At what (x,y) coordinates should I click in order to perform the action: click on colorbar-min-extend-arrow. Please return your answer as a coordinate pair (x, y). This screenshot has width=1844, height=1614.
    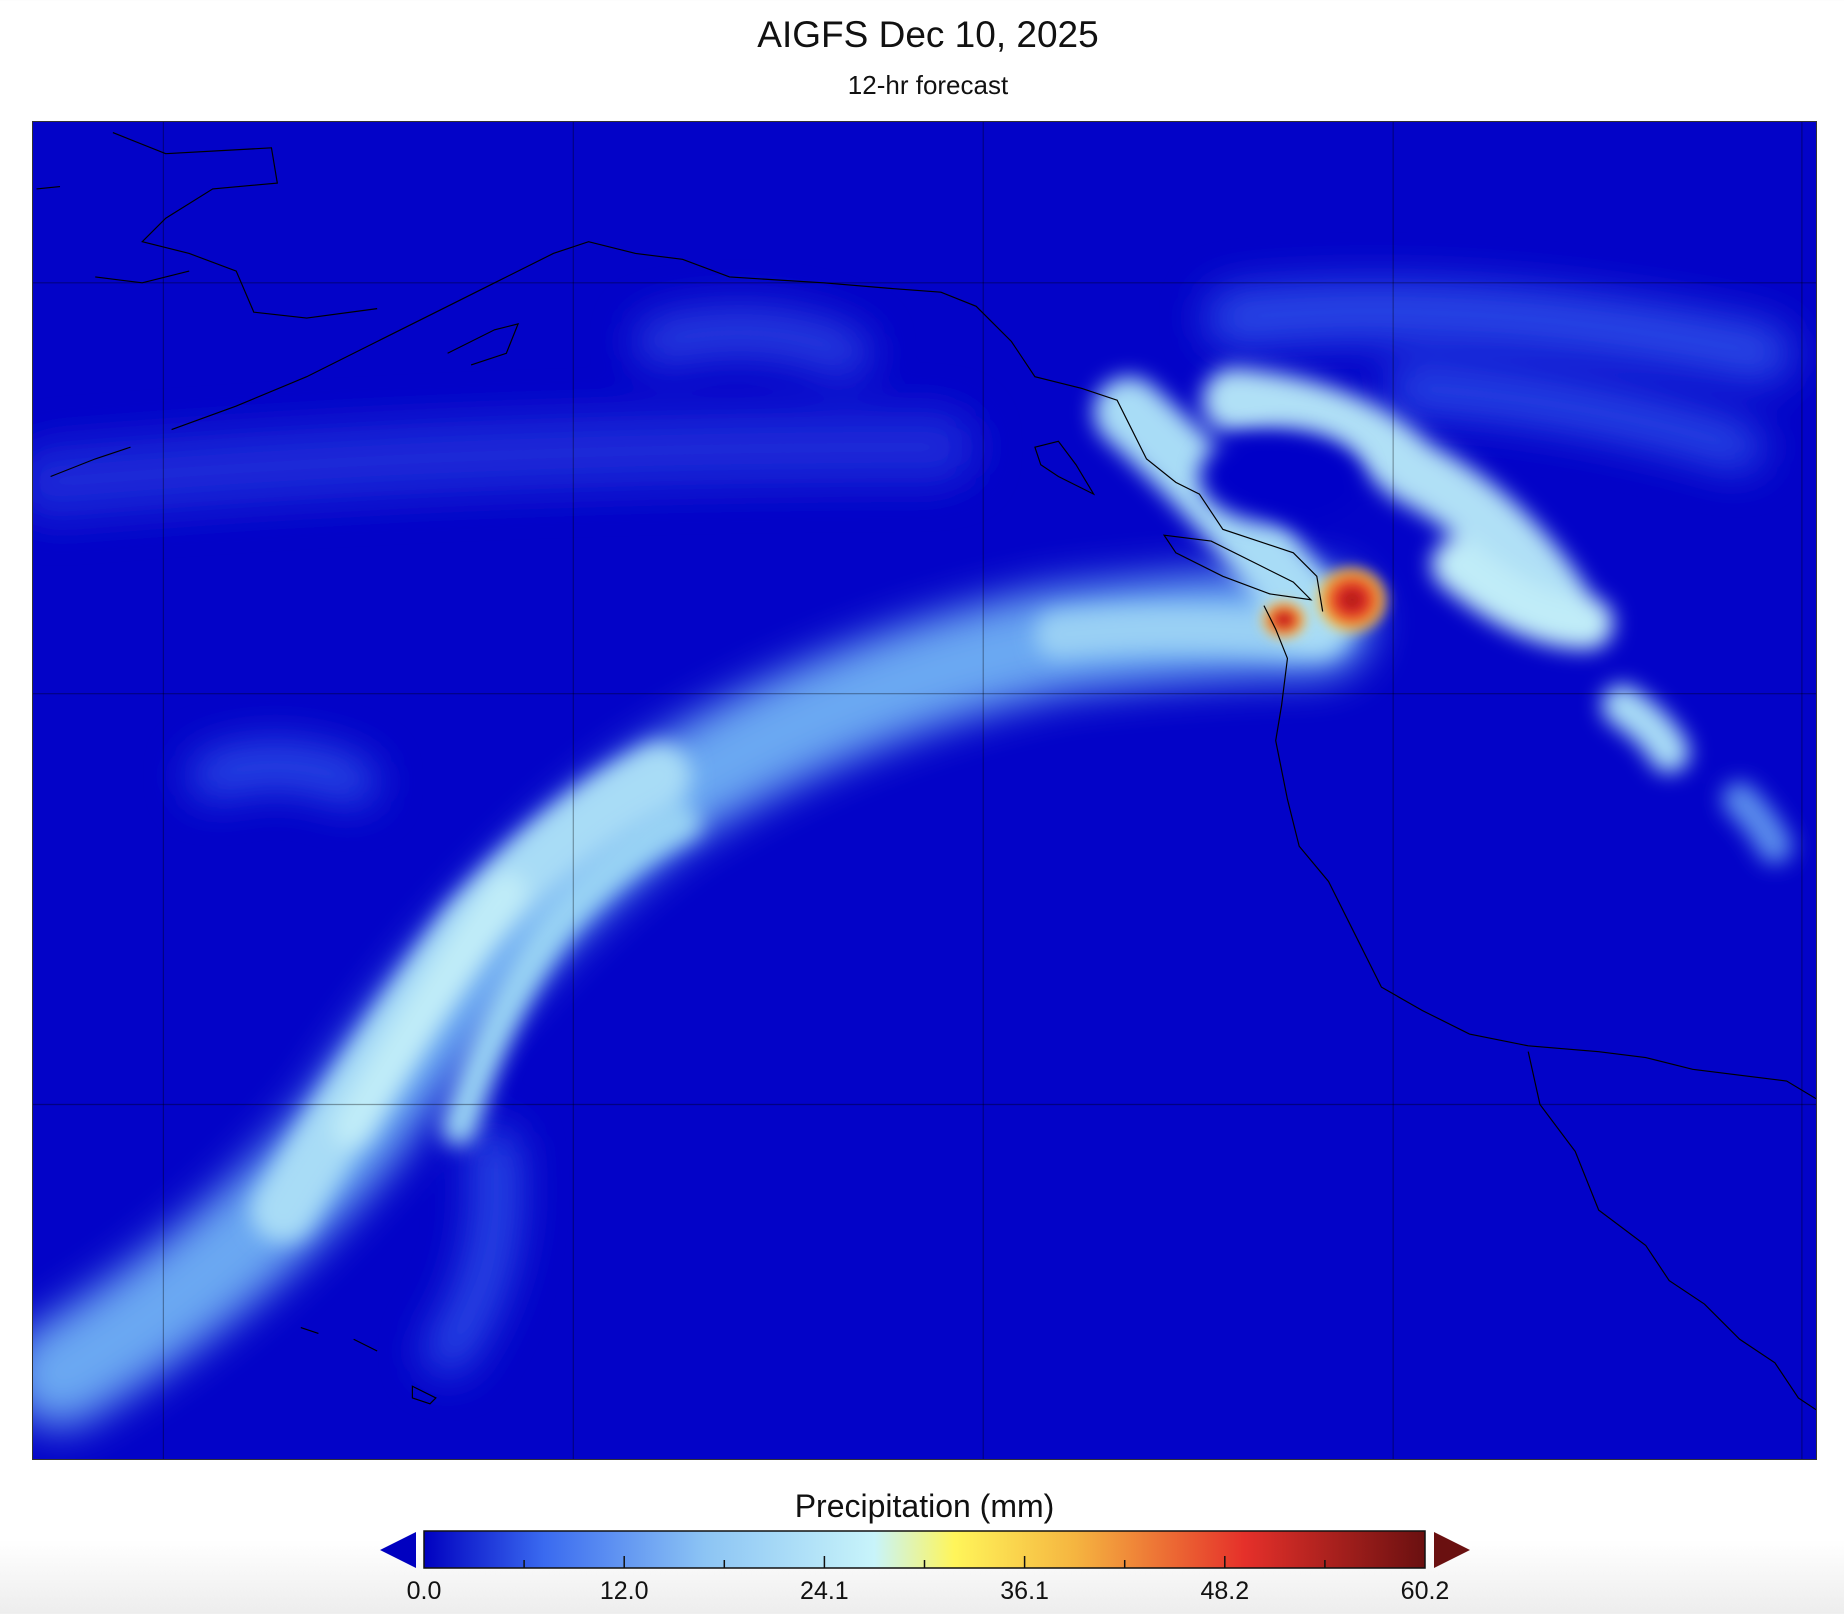
    Looking at the image, I should click on (398, 1550).